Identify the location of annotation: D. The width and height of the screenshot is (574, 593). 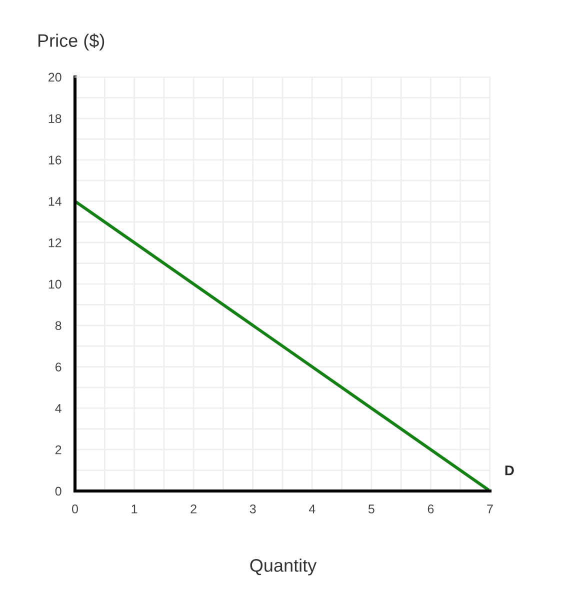
(509, 471).